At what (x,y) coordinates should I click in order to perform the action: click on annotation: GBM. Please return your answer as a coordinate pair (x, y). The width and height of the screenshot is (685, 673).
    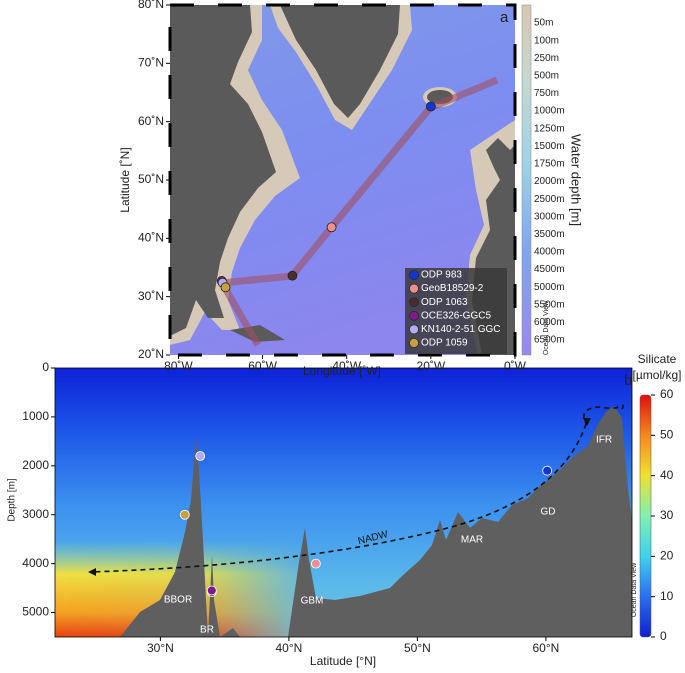
    Looking at the image, I should click on (312, 601).